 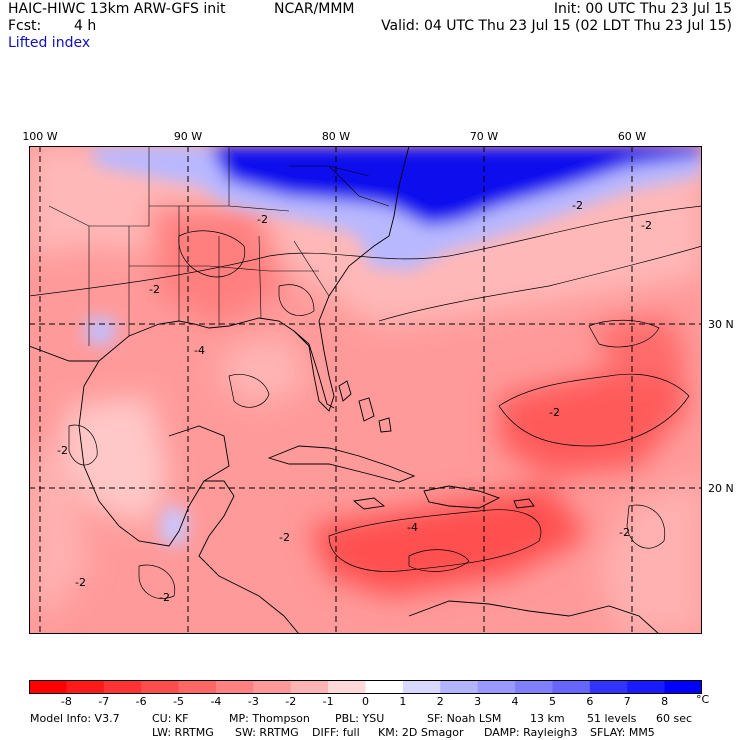 What do you see at coordinates (66, 701) in the screenshot?
I see `colorbar-tick-label: -8` at bounding box center [66, 701].